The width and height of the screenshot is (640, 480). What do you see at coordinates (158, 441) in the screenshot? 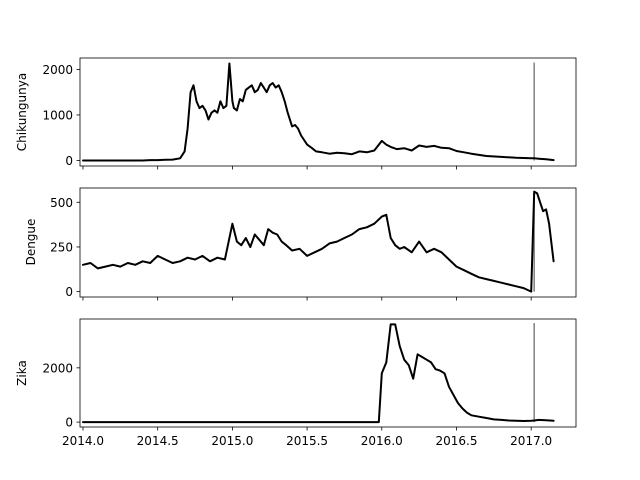
I see `x-tick-label: 2014.5` at bounding box center [158, 441].